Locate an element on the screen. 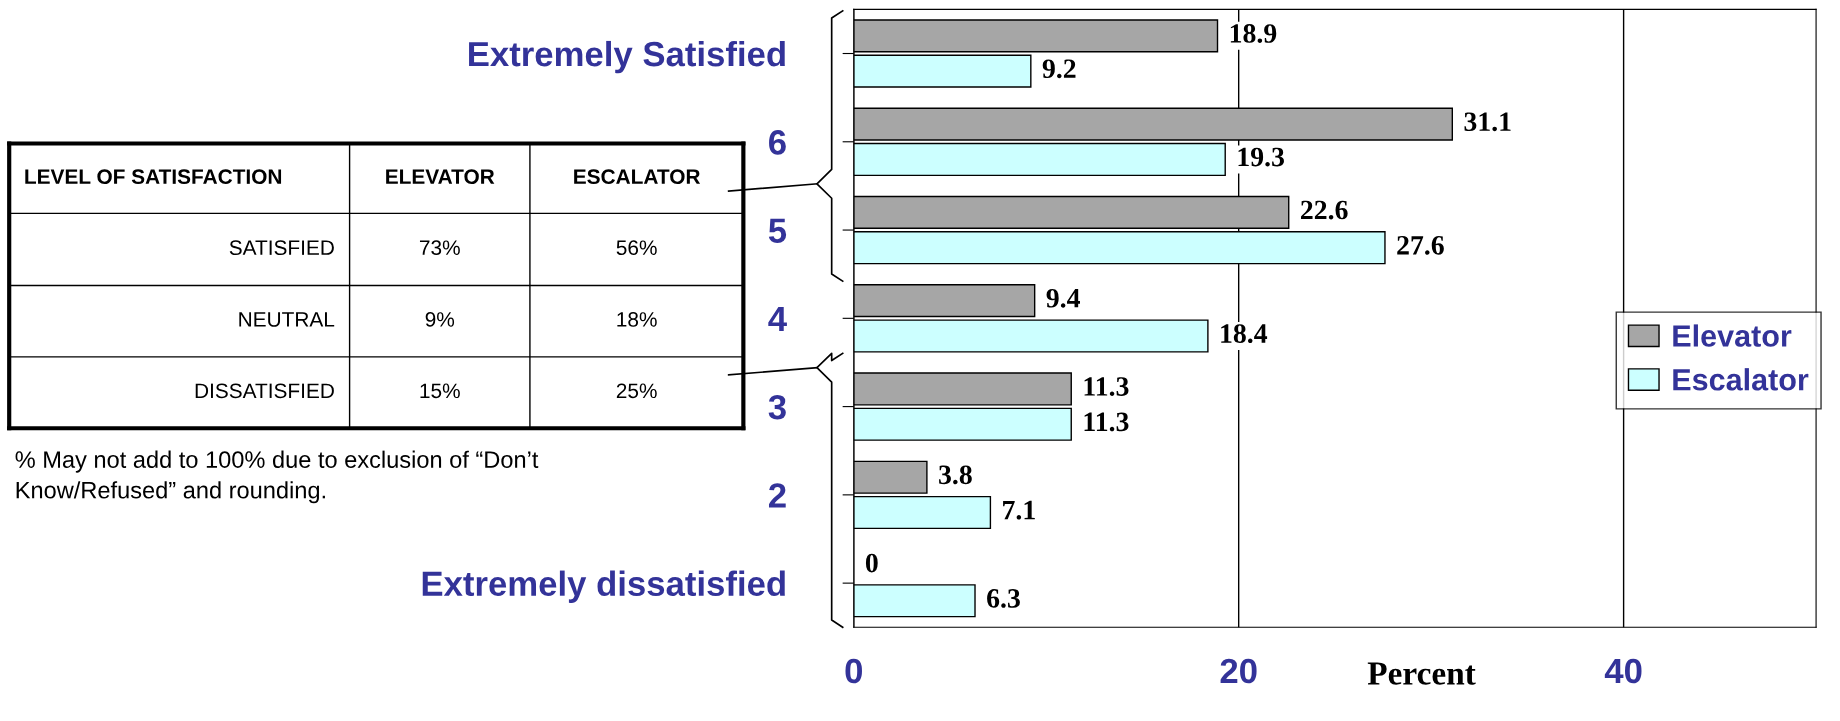 The height and width of the screenshot is (721, 1840). data-label: 18.4 is located at coordinates (1244, 334).